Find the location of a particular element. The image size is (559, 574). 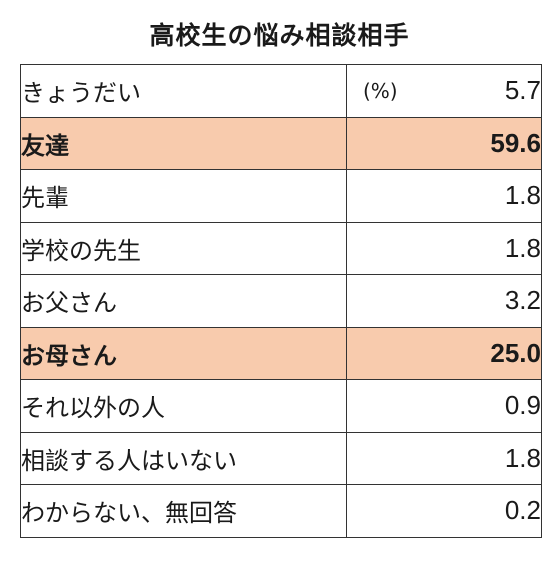

table-row: 先輩 1.8 is located at coordinates (281, 196).